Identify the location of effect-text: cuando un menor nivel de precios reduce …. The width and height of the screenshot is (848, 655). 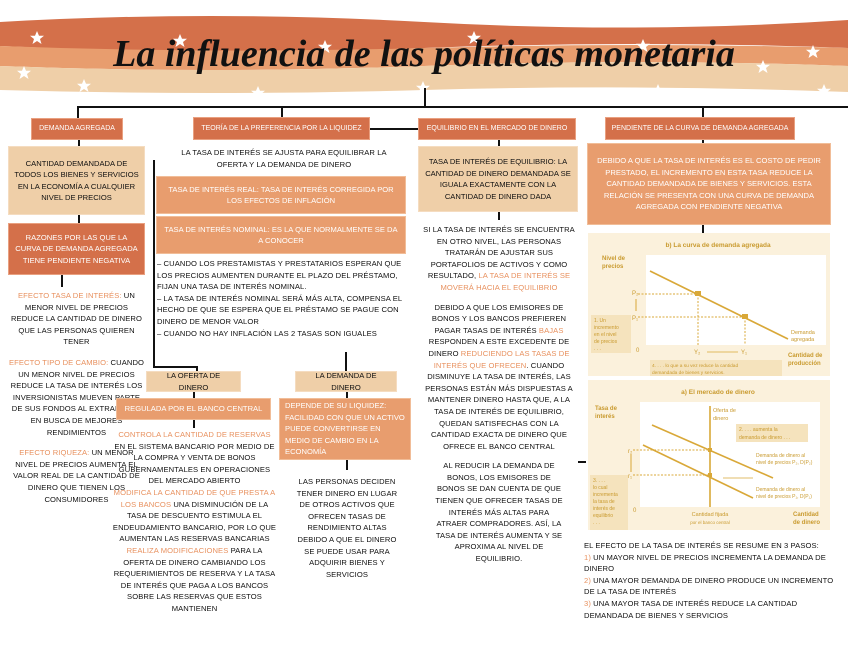
(77, 397).